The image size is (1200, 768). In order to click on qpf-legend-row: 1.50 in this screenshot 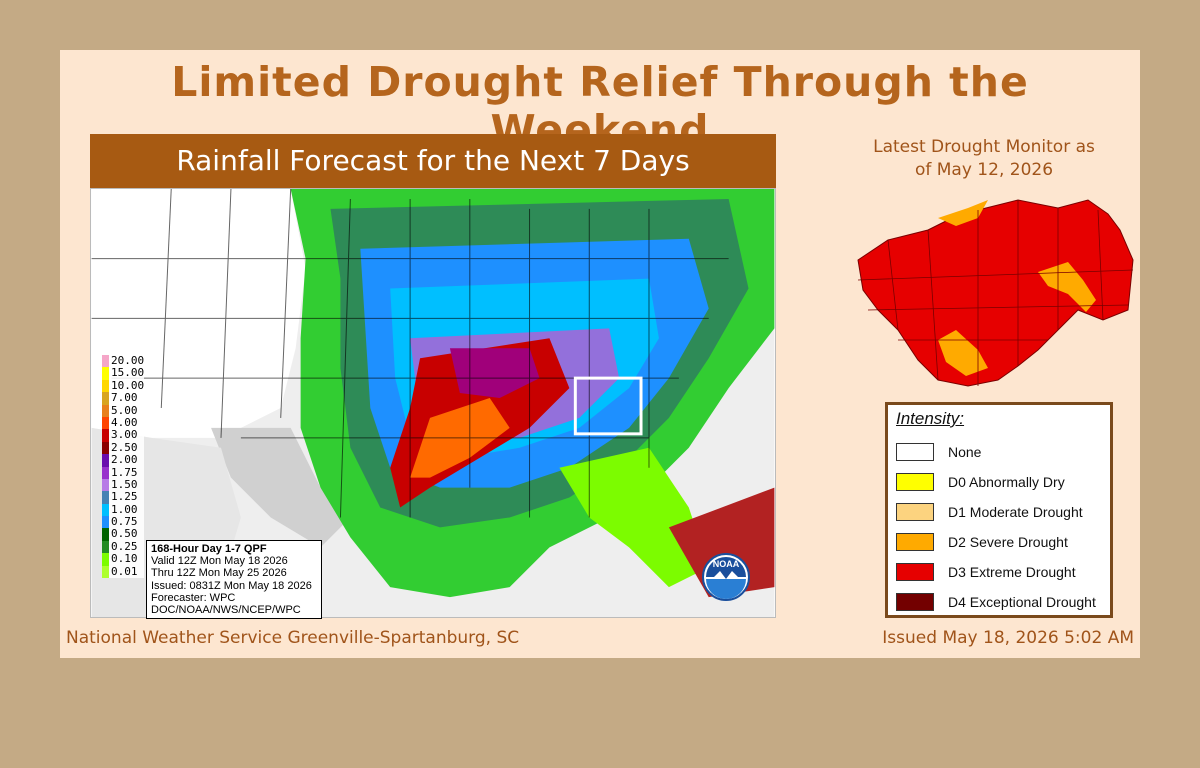, I will do `click(123, 484)`.